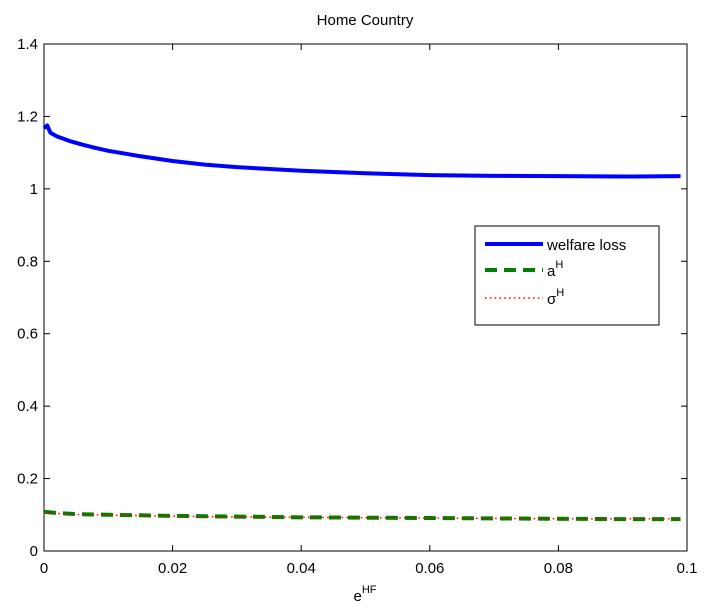  What do you see at coordinates (301, 568) in the screenshot?
I see `x-tick-label: 0.04` at bounding box center [301, 568].